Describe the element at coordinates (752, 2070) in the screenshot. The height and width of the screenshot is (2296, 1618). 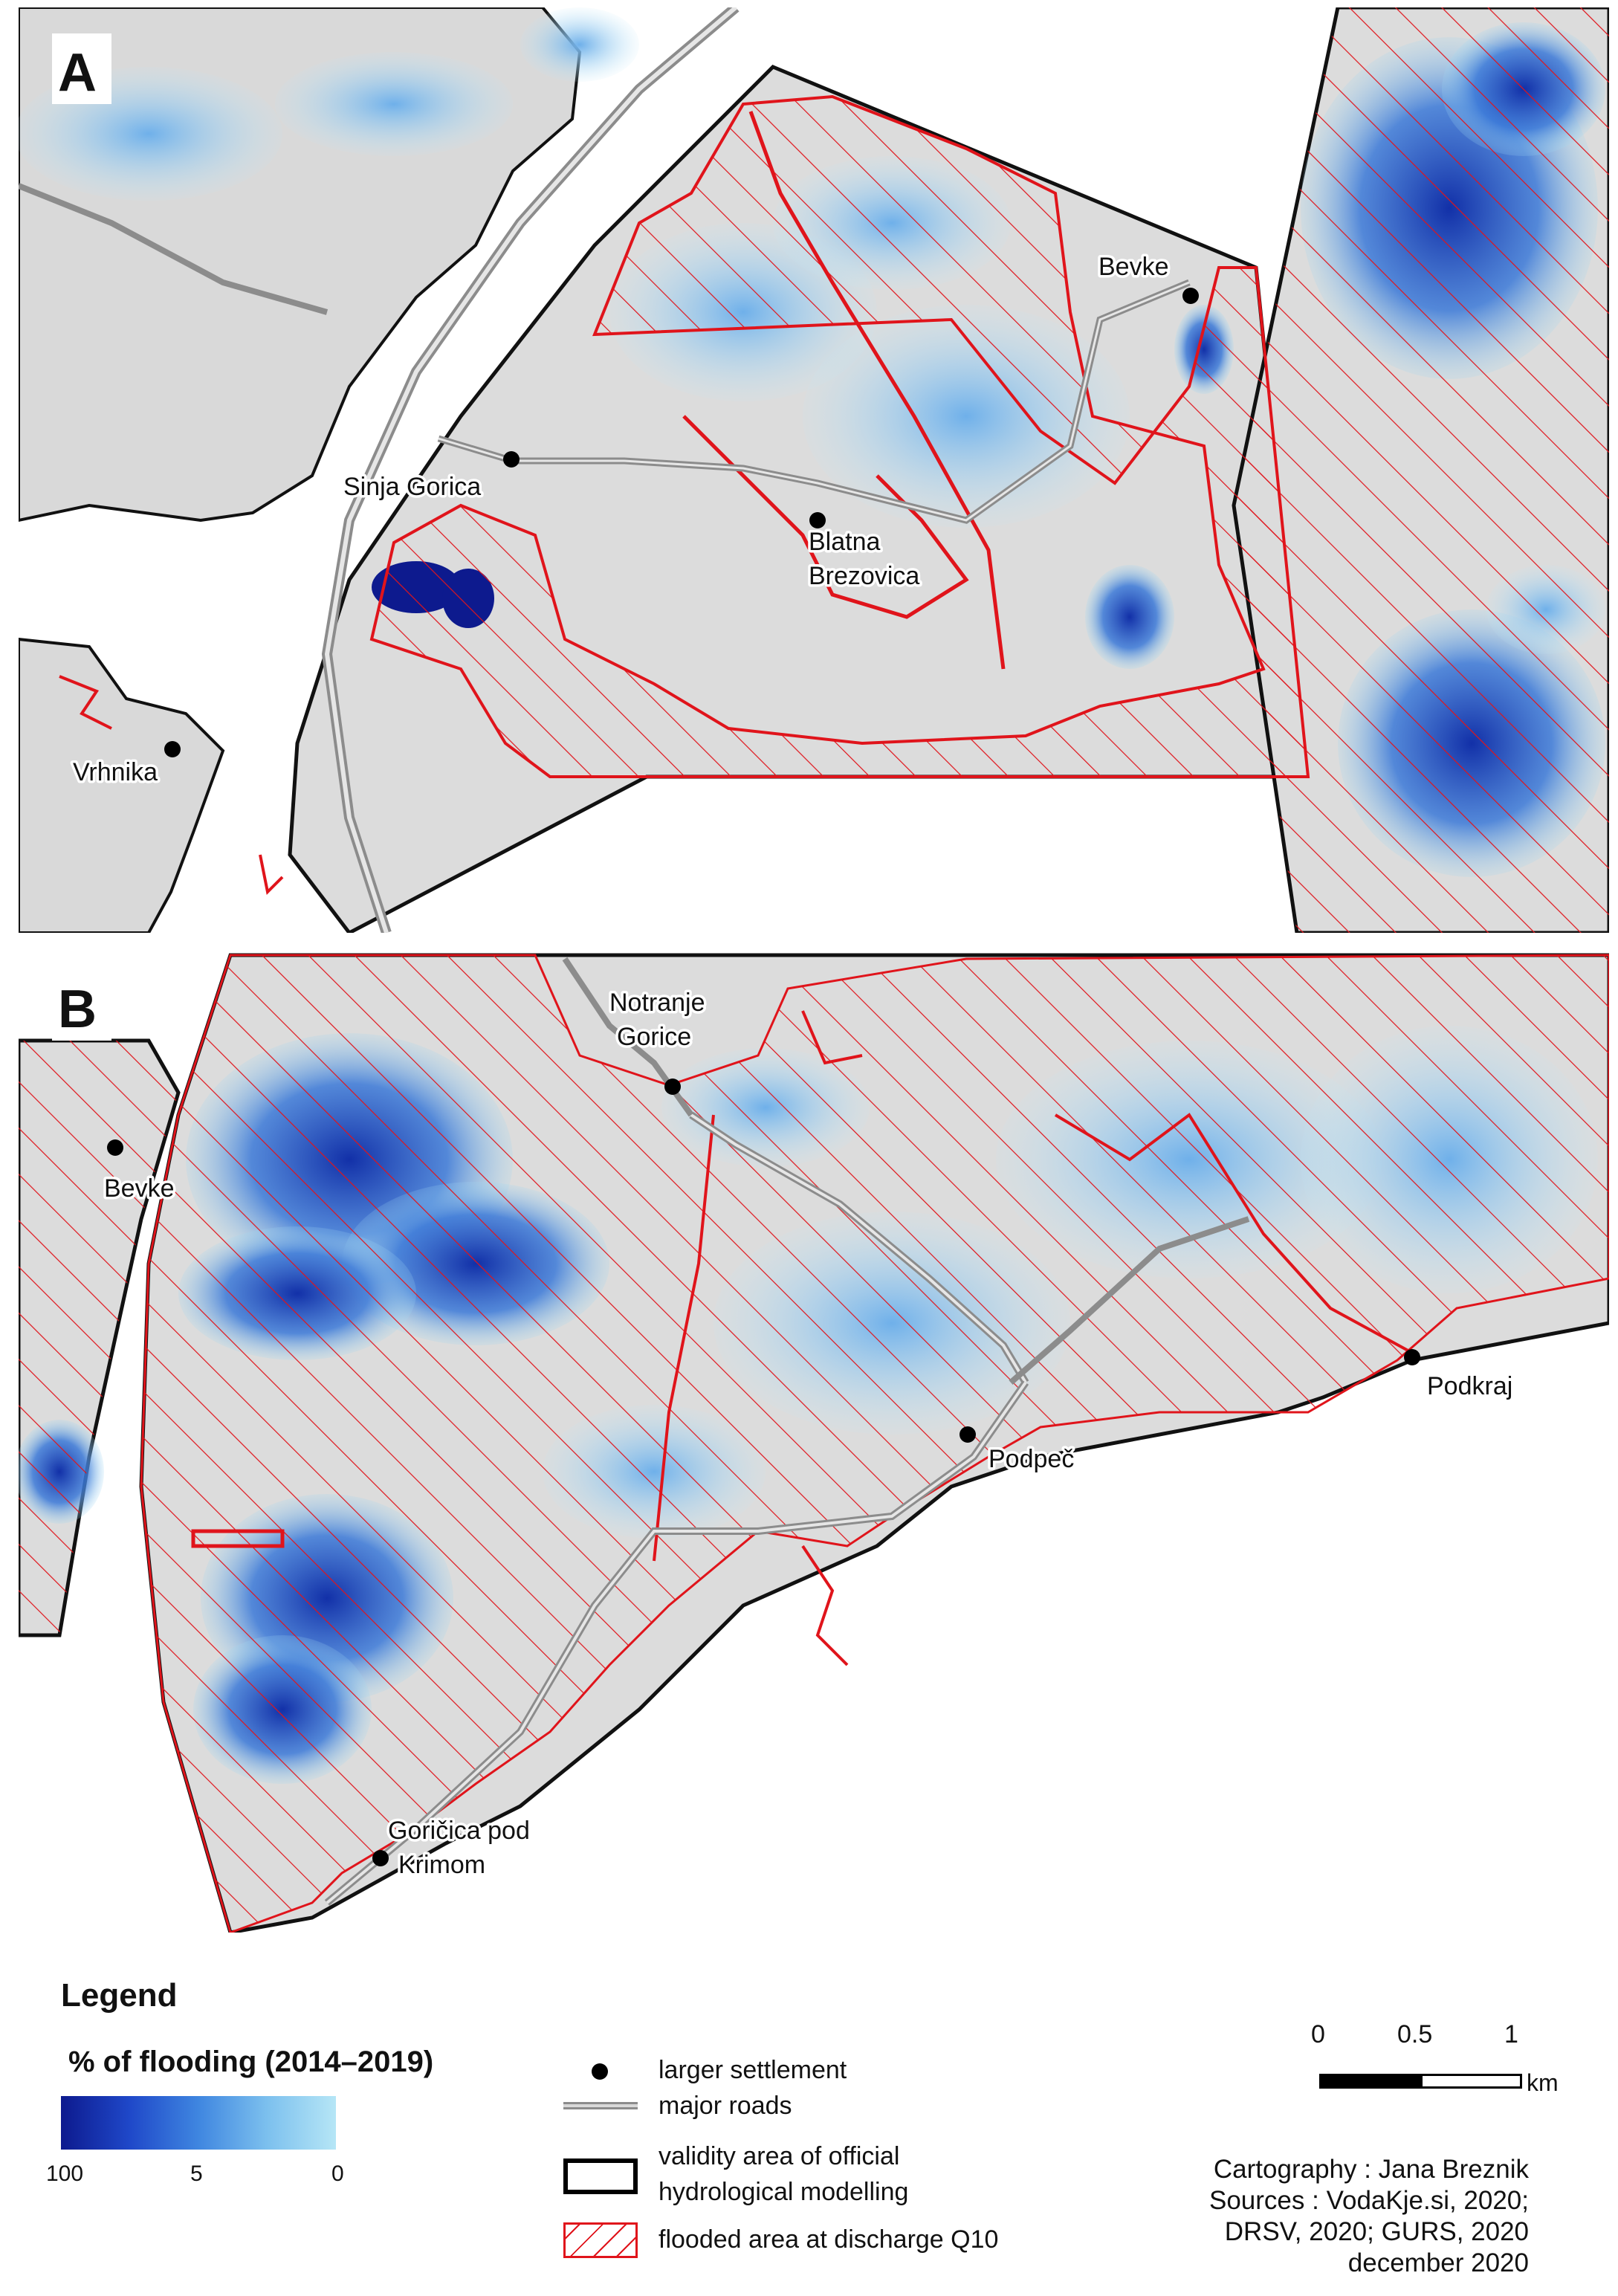
I see `legend-settlement-label: larger settlement` at that location.